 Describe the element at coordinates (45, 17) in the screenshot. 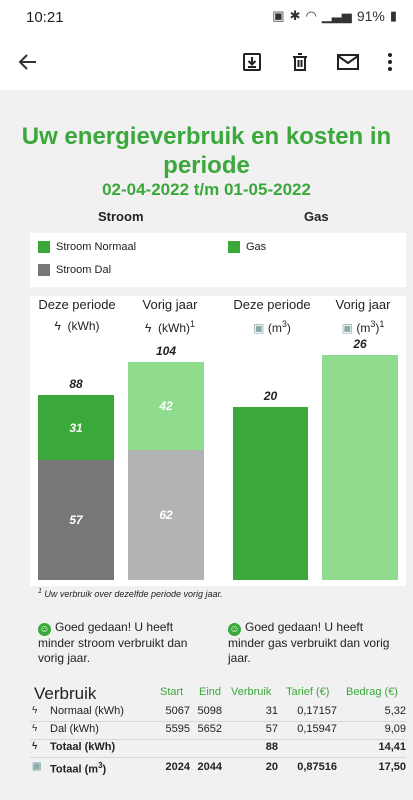

I see `status-time: 10:21` at that location.